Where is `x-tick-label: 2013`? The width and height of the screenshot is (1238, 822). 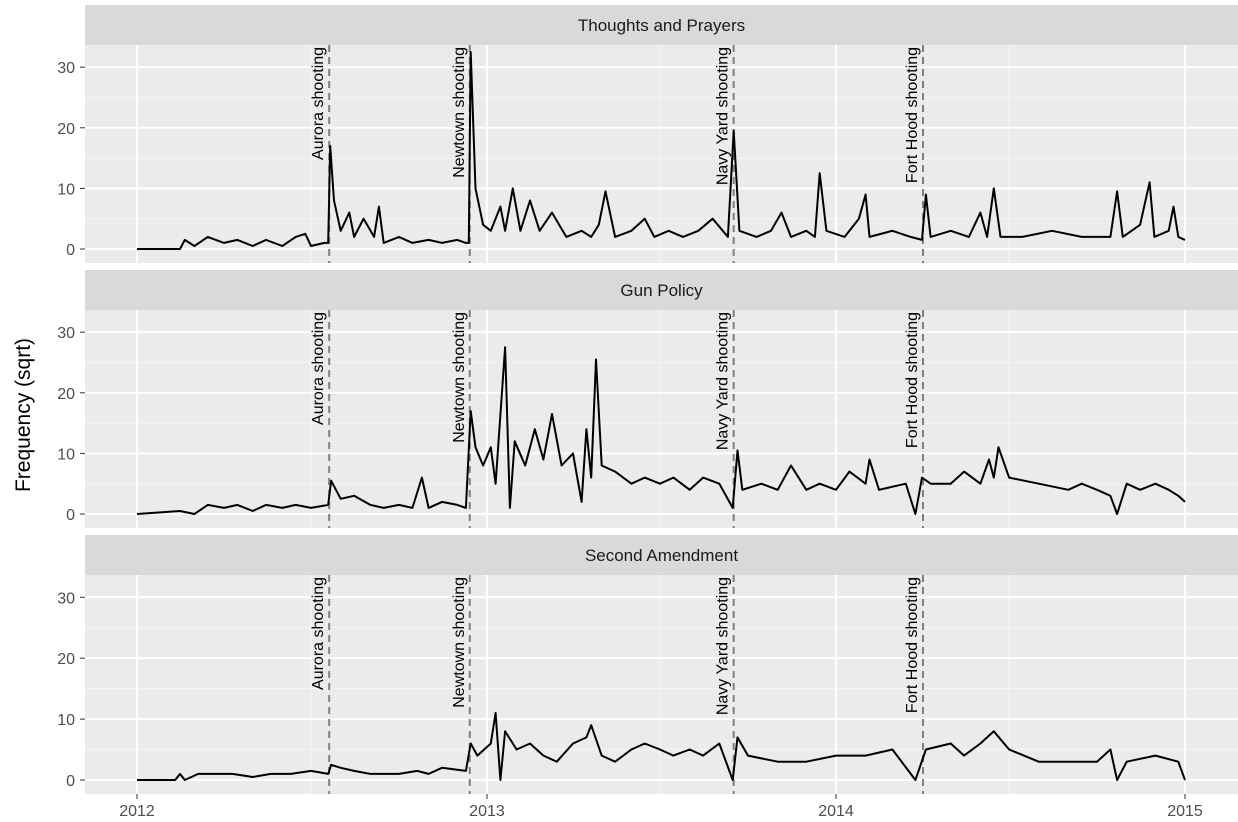 x-tick-label: 2013 is located at coordinates (487, 811).